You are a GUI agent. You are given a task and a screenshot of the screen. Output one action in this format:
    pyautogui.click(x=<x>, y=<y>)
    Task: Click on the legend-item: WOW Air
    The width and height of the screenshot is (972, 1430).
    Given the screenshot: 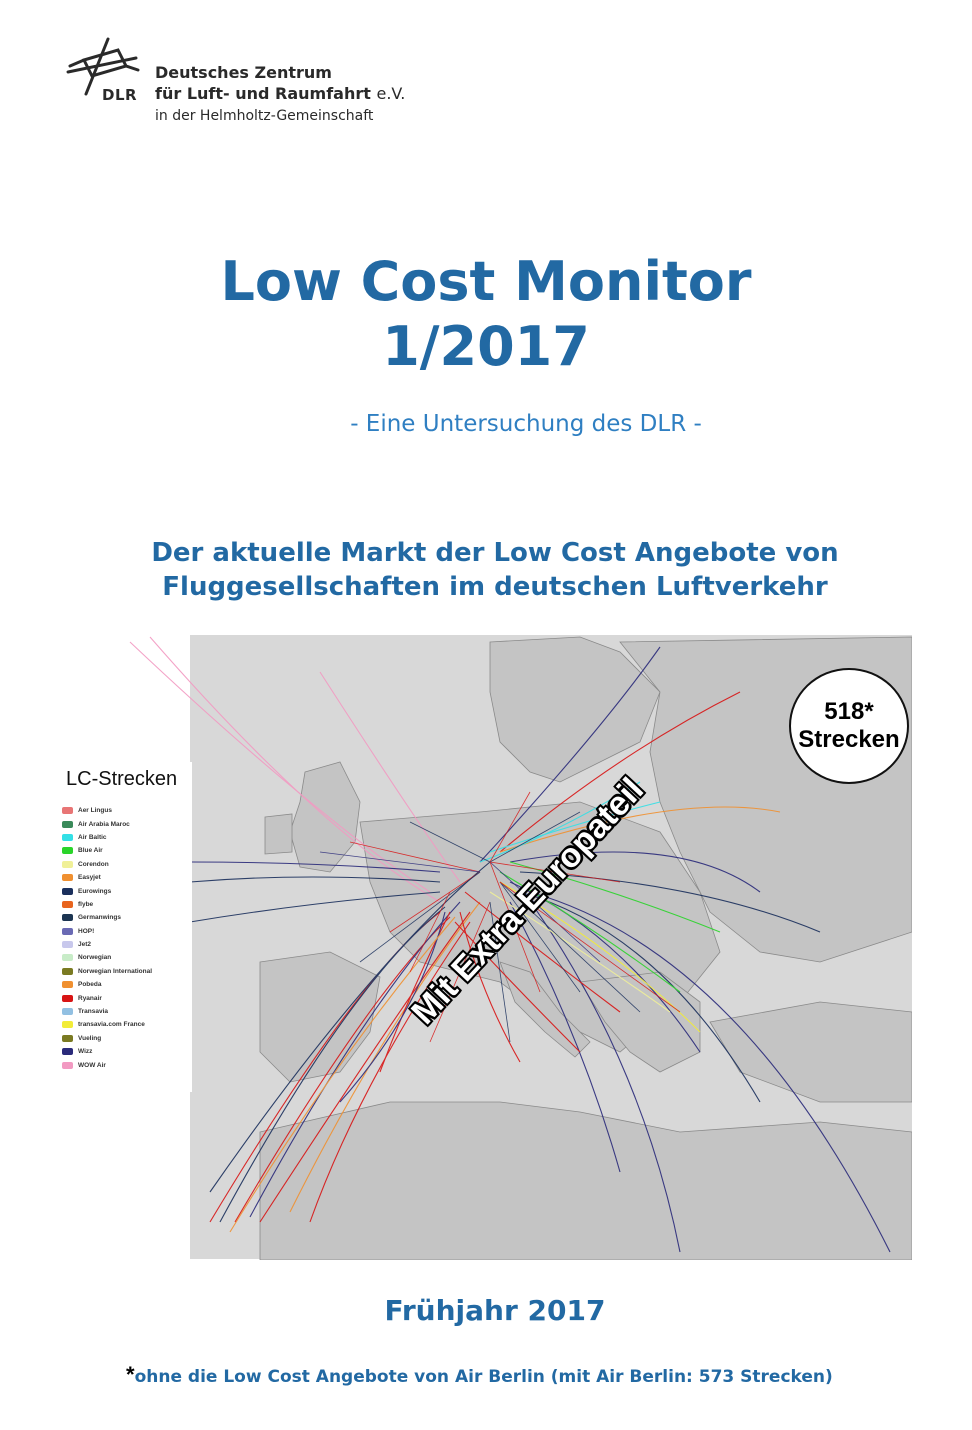 What is the action you would take?
    pyautogui.click(x=132, y=1064)
    